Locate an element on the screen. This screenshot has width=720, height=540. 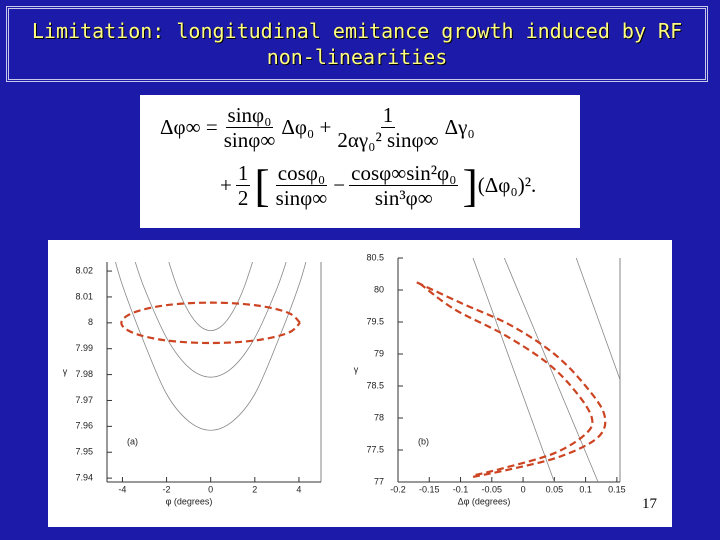
panel-label: (a) is located at coordinates (132, 441).